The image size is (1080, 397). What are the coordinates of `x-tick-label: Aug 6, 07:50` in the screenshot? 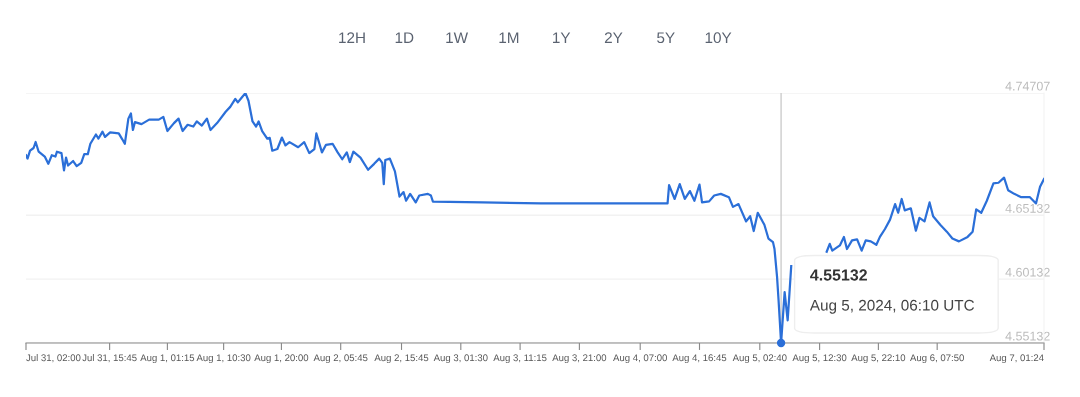 It's located at (937, 359).